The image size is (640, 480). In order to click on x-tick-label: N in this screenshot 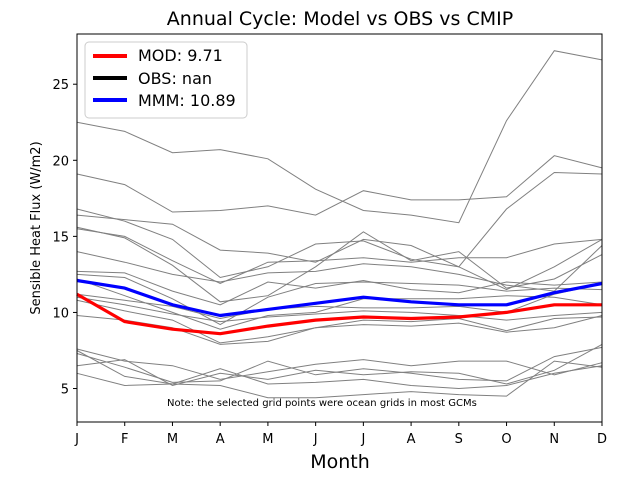, I will do `click(554, 439)`.